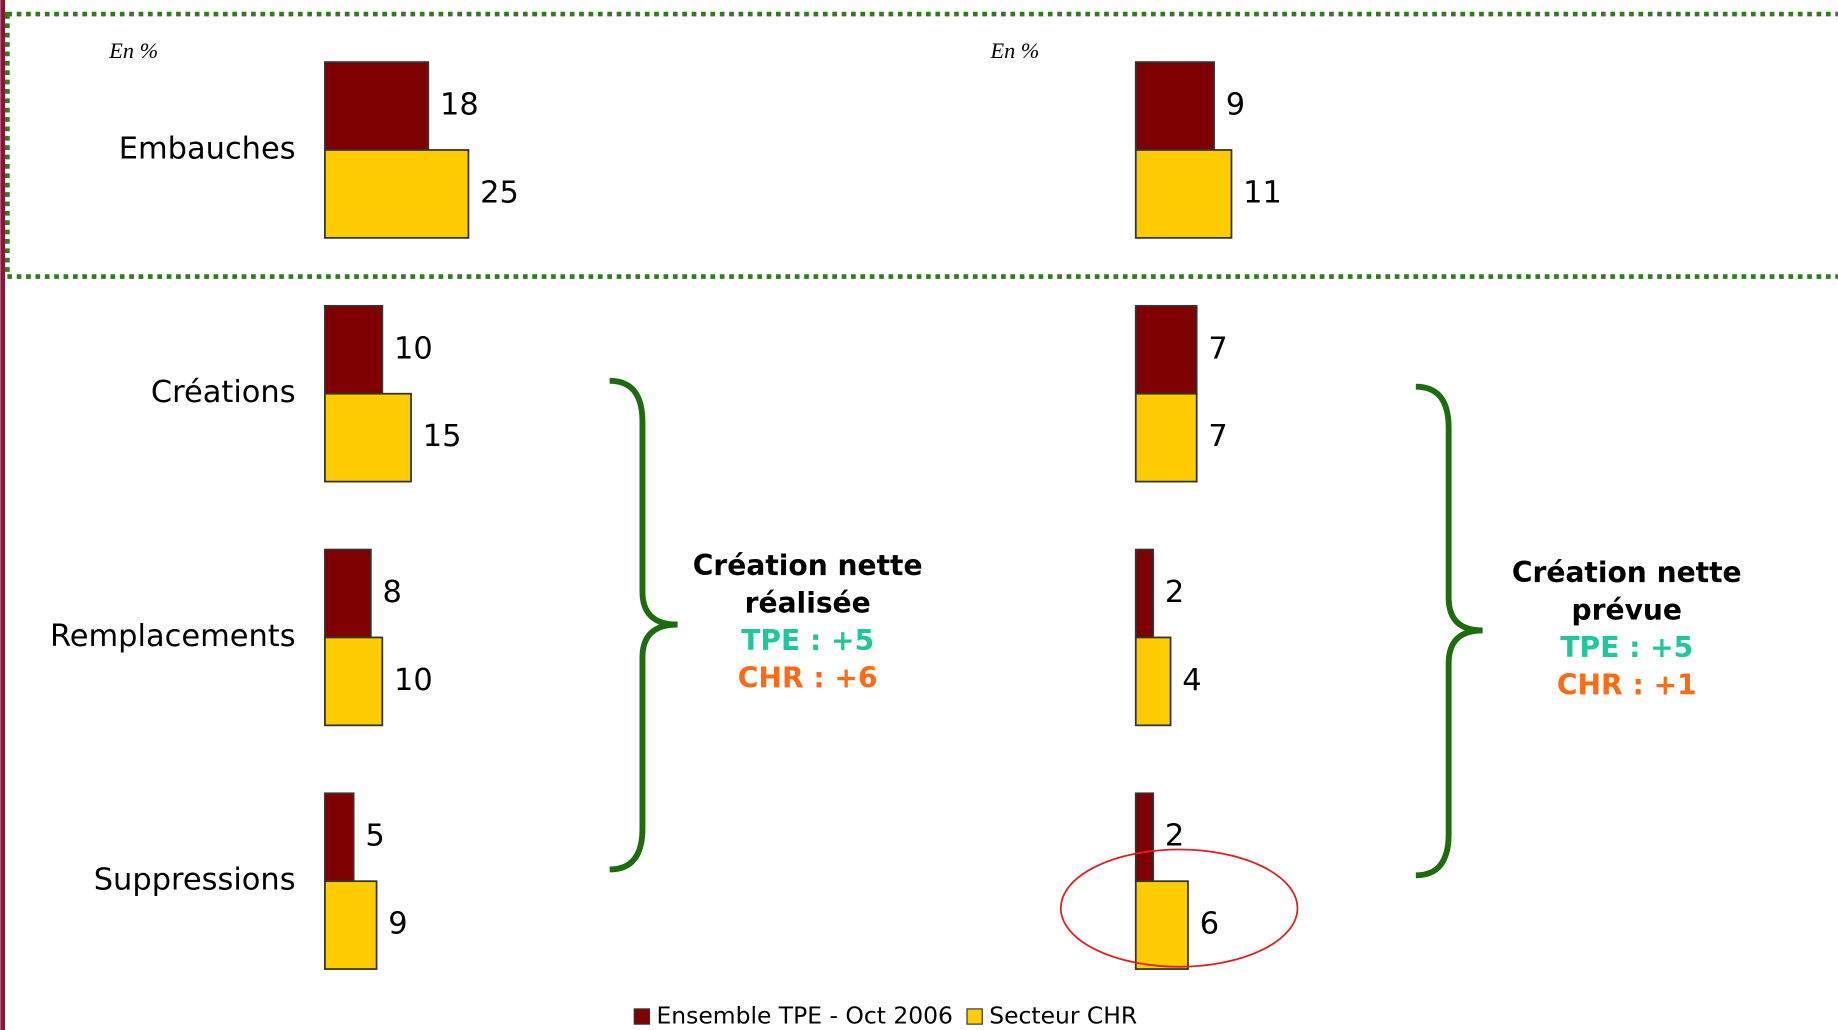  What do you see at coordinates (195, 880) in the screenshot?
I see `category-label: Suppressions` at bounding box center [195, 880].